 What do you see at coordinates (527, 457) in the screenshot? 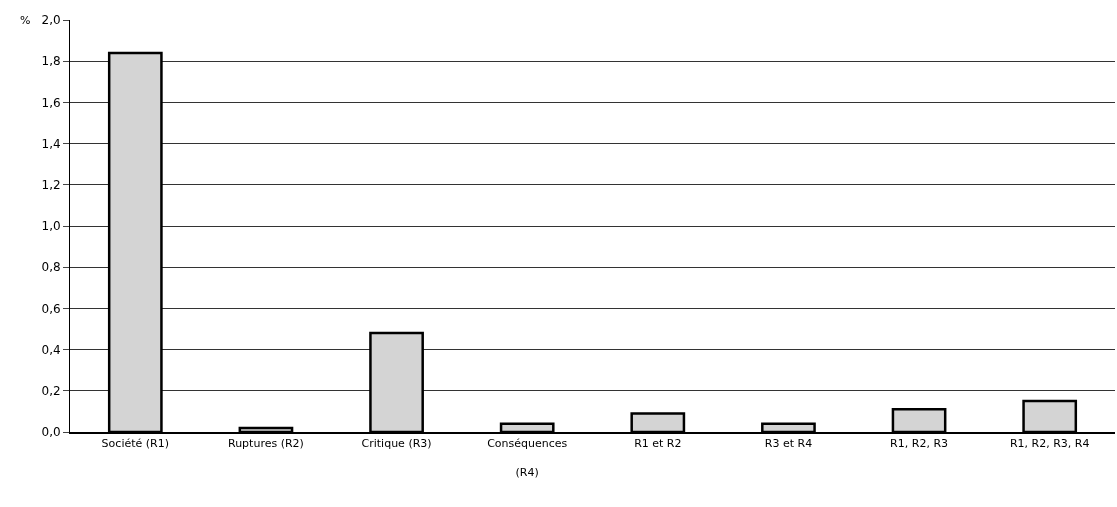
I see `category-label: Conséquences (R4)` at bounding box center [527, 457].